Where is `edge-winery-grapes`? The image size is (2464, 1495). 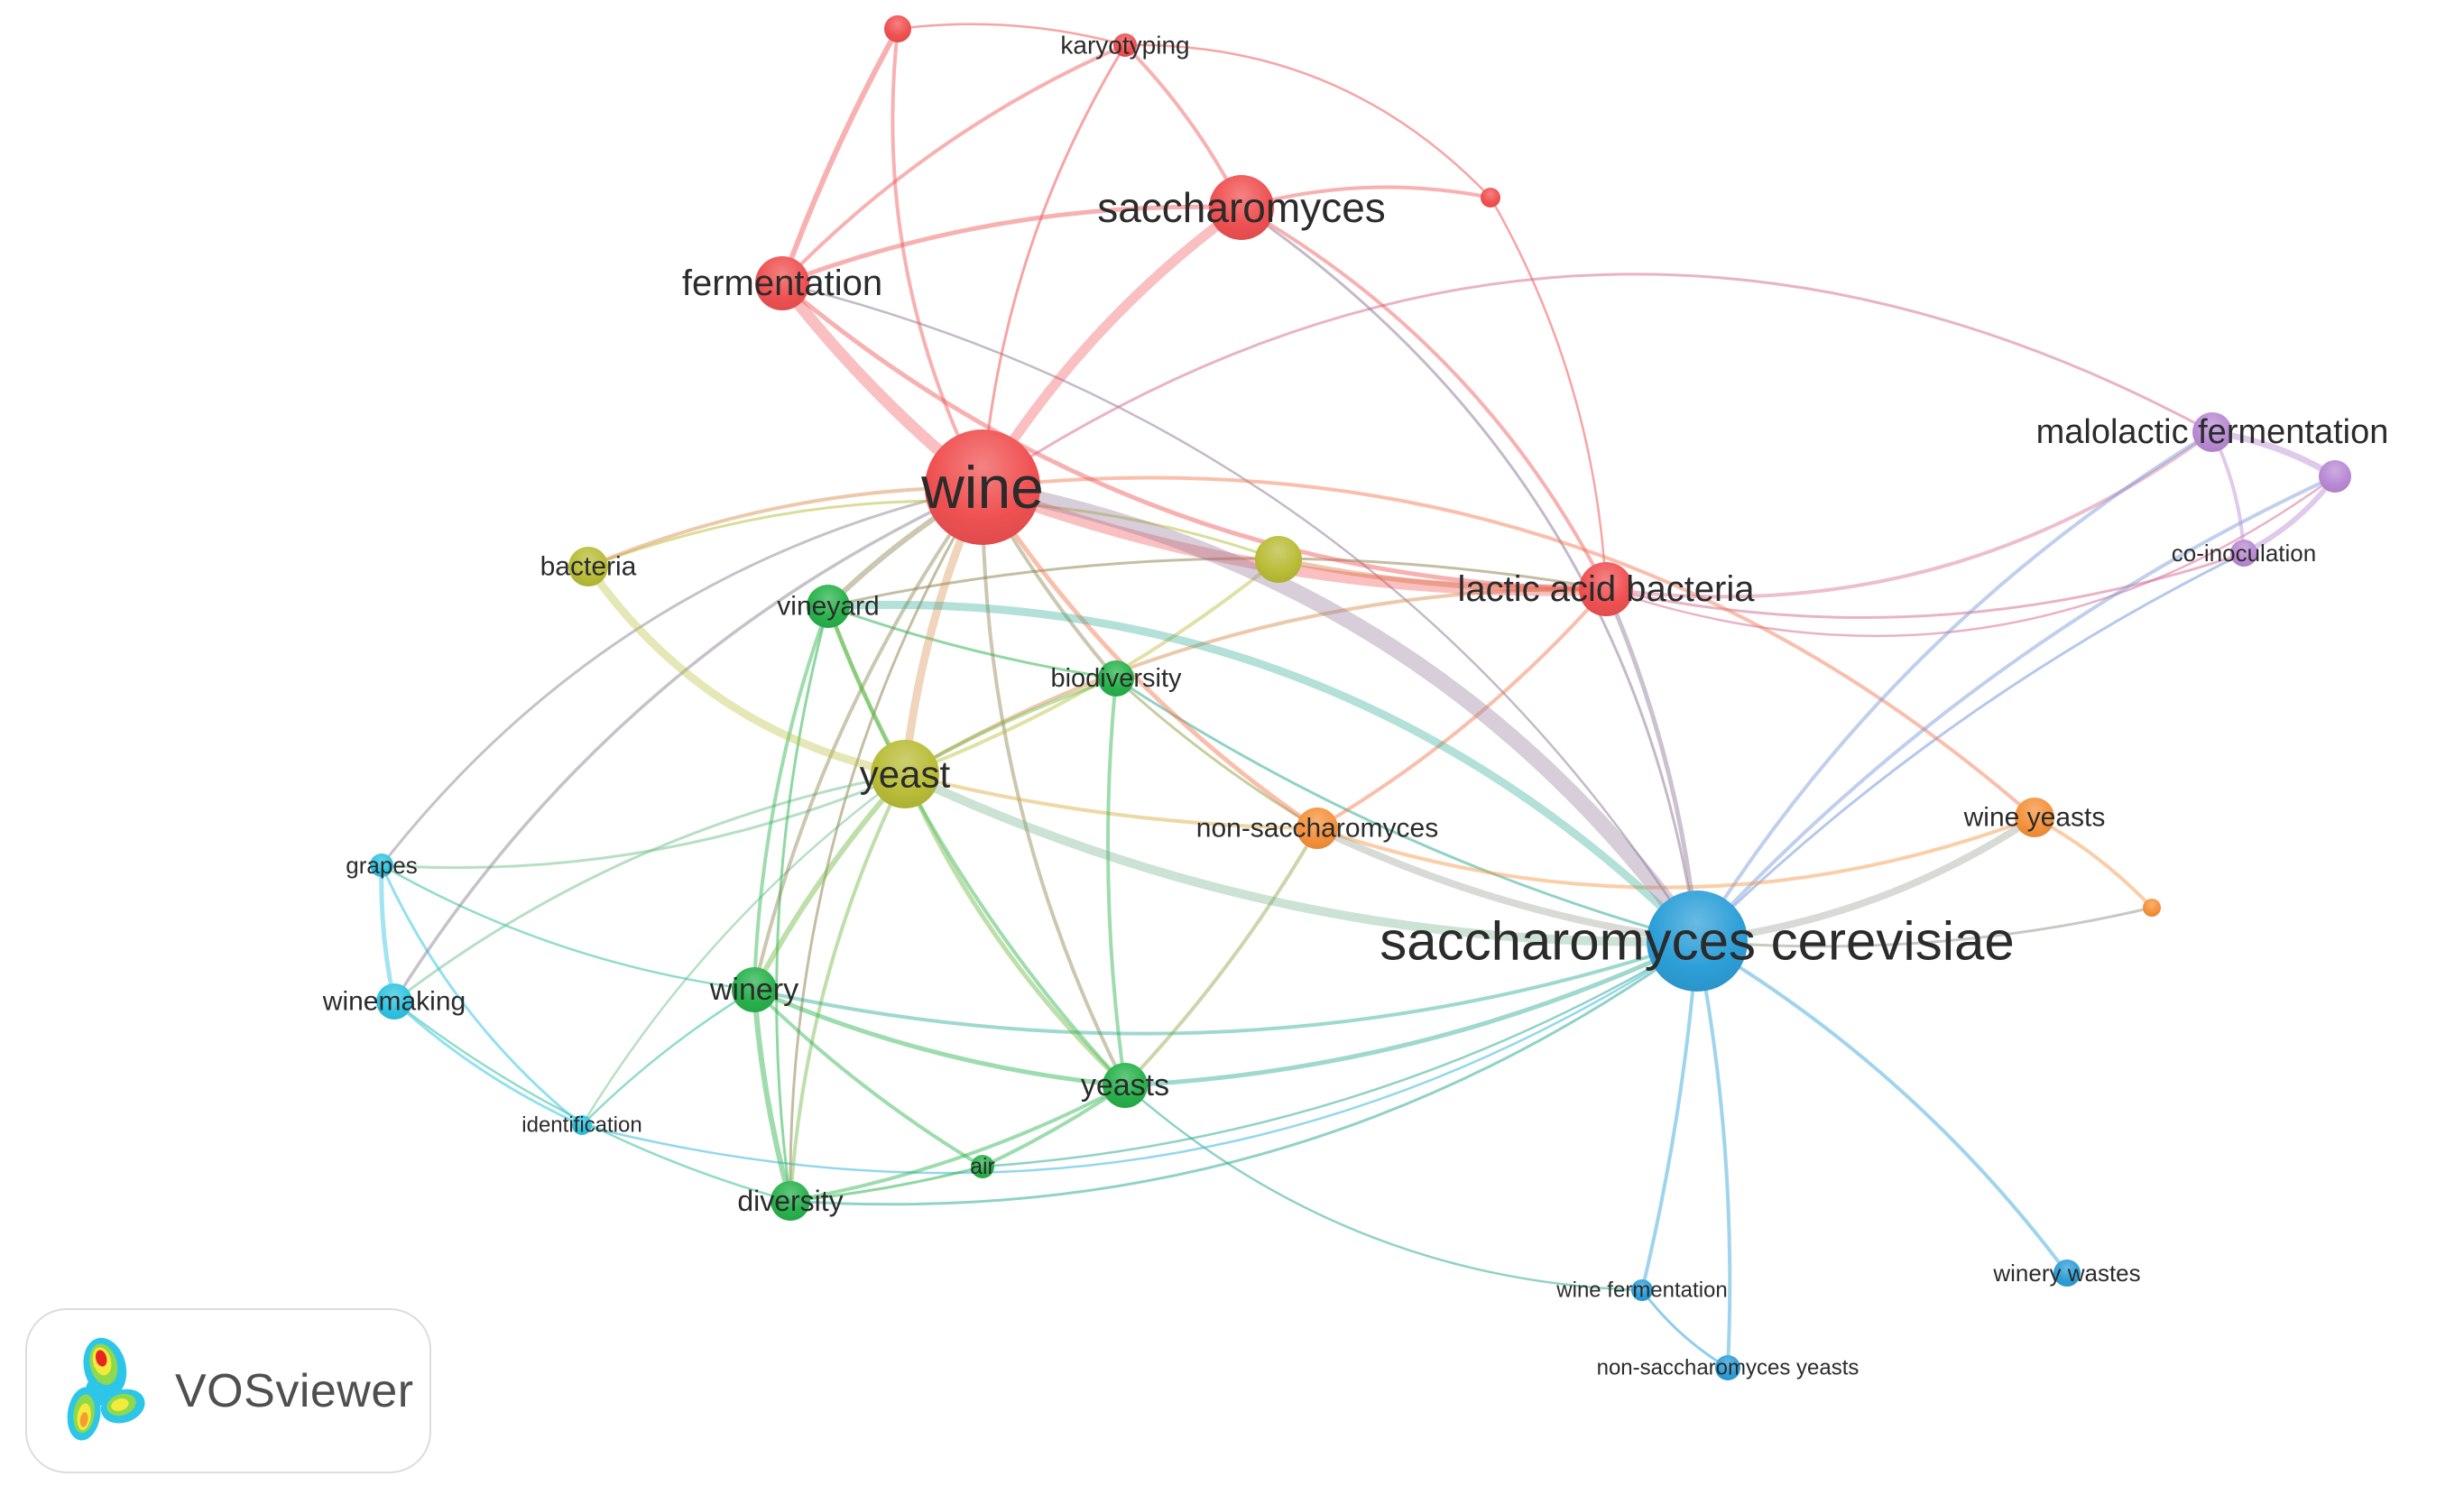 edge-winery-grapes is located at coordinates (568, 928).